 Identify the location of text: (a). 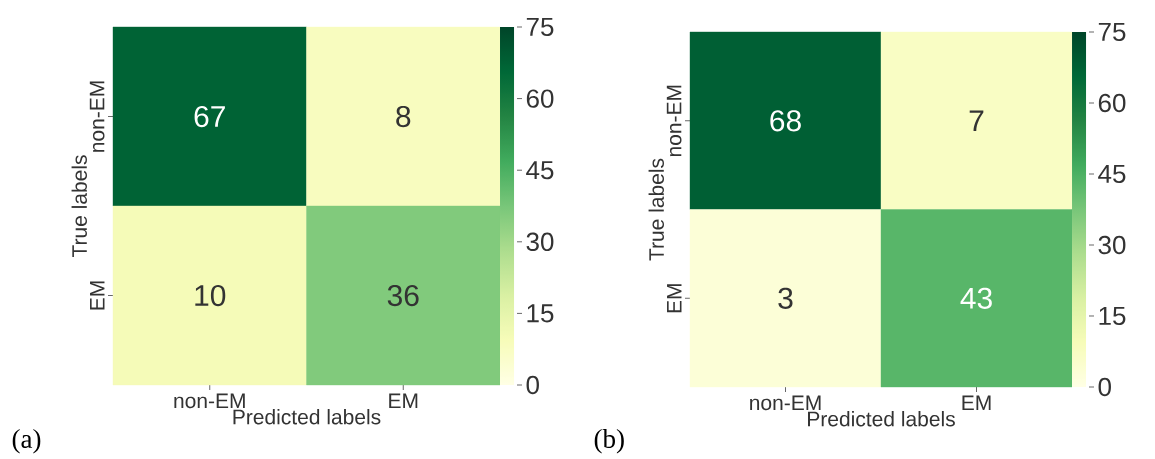
(26, 441).